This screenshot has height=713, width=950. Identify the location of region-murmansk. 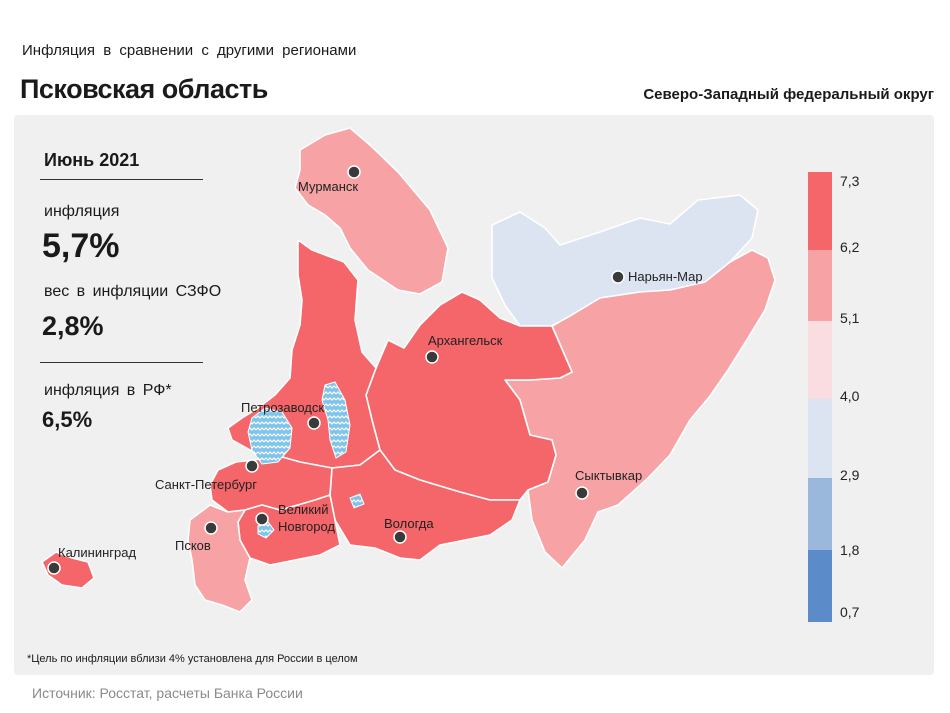
(371, 211).